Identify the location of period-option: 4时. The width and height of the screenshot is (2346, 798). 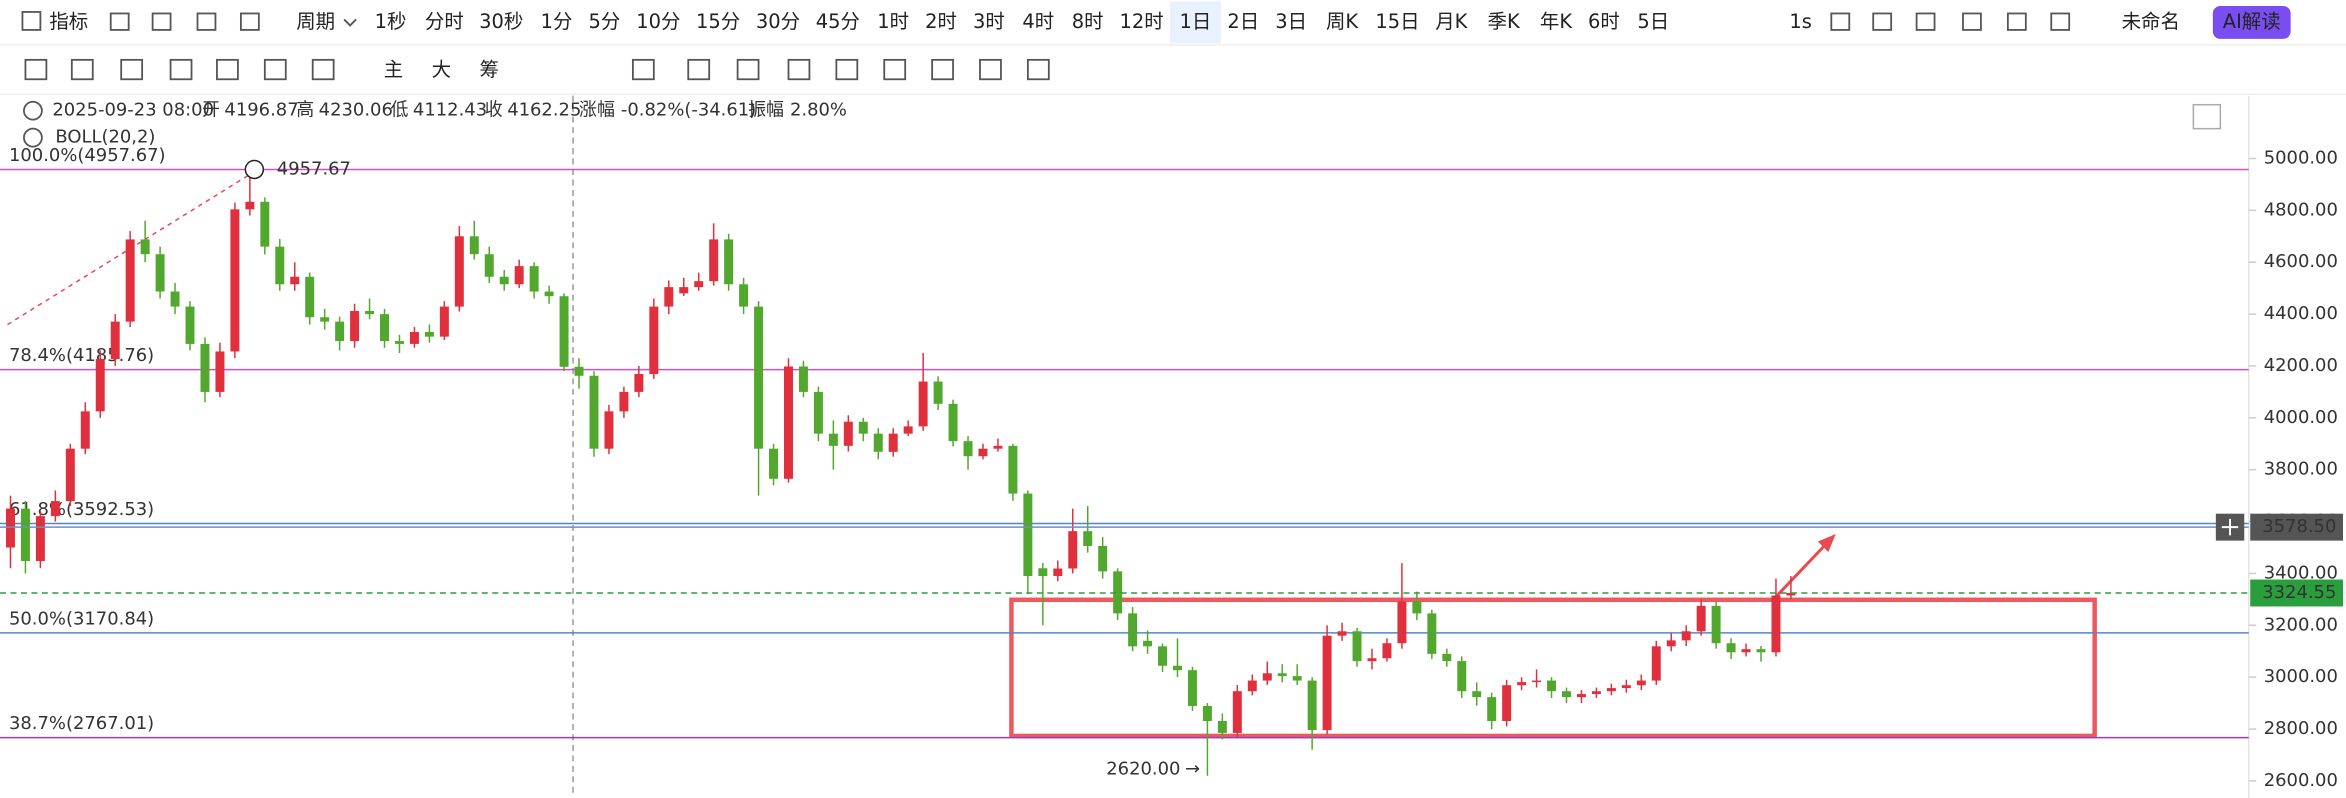
(1038, 21).